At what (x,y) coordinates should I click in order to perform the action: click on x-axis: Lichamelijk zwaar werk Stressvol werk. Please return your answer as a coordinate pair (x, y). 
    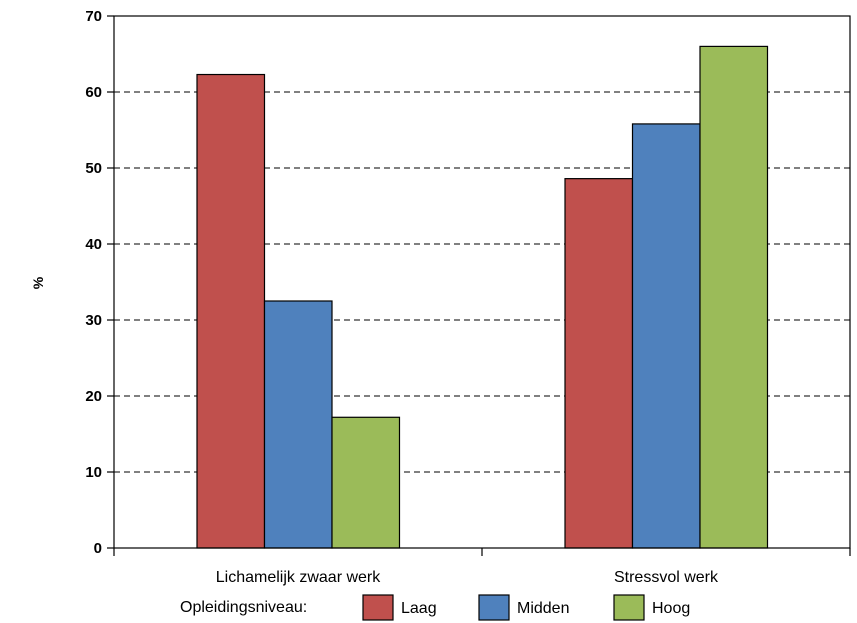
    Looking at the image, I should click on (482, 567).